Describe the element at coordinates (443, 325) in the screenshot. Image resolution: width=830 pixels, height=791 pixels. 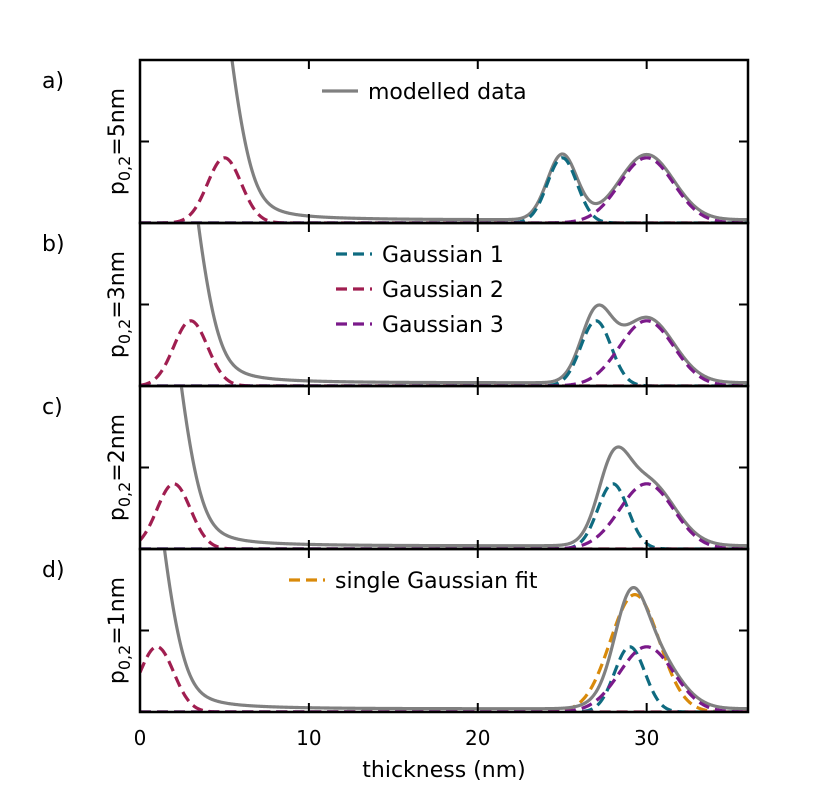
I see `legend-label-gaussian3: Gaussian 3` at that location.